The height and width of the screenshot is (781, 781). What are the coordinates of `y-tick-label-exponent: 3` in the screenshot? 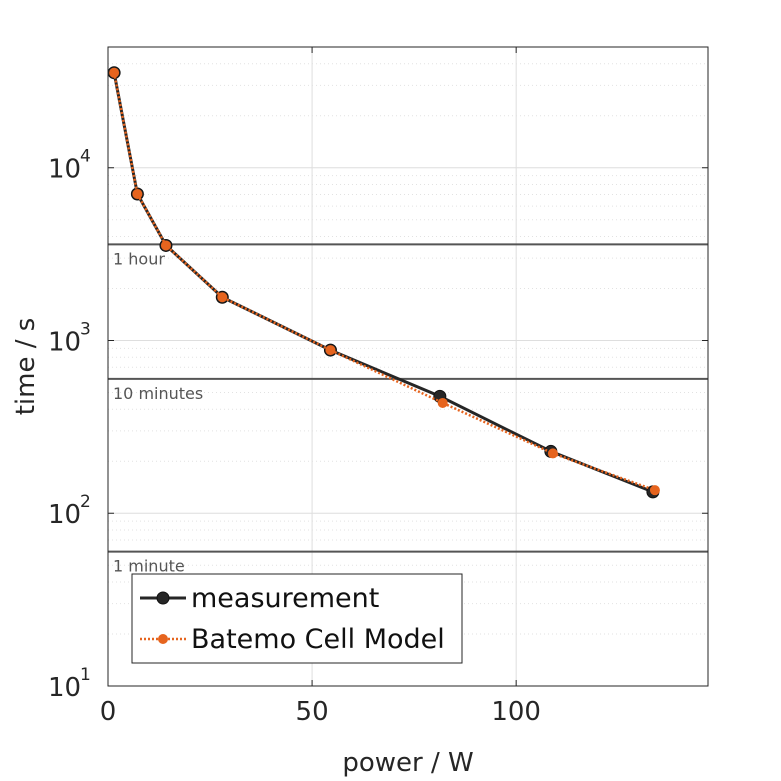 It's located at (85, 329).